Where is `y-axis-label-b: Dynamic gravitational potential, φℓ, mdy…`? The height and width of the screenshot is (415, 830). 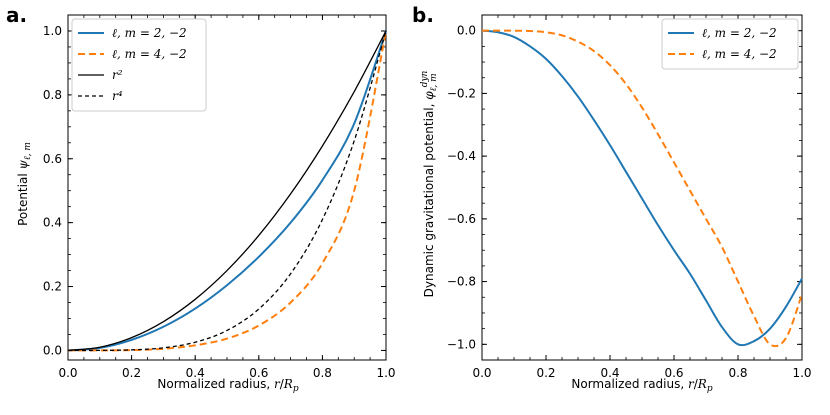 y-axis-label-b: Dynamic gravitational potential, φℓ, mdy… is located at coordinates (429, 183).